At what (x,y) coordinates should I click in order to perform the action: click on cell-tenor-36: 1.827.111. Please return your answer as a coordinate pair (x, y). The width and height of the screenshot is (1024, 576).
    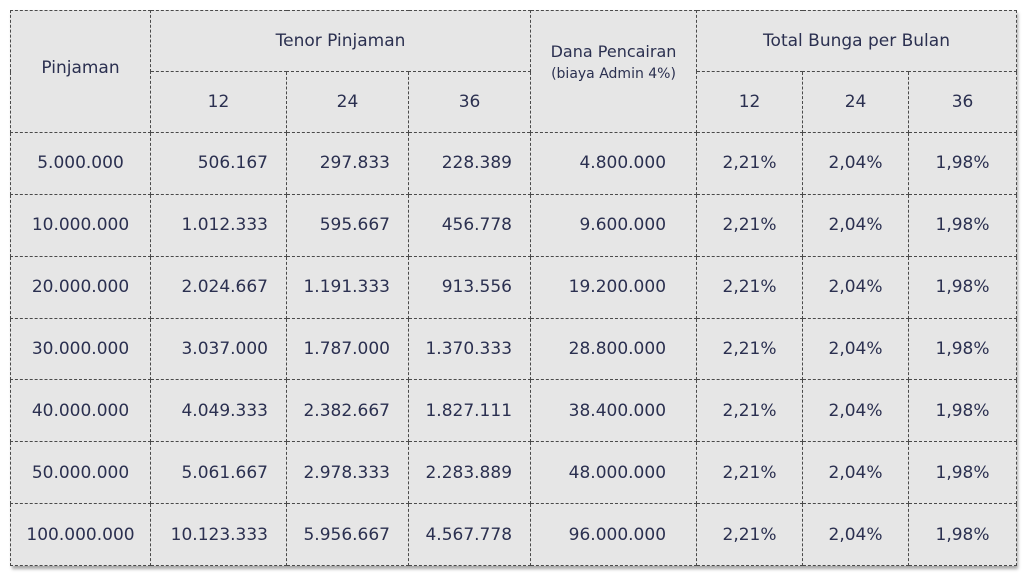
    Looking at the image, I should click on (469, 411).